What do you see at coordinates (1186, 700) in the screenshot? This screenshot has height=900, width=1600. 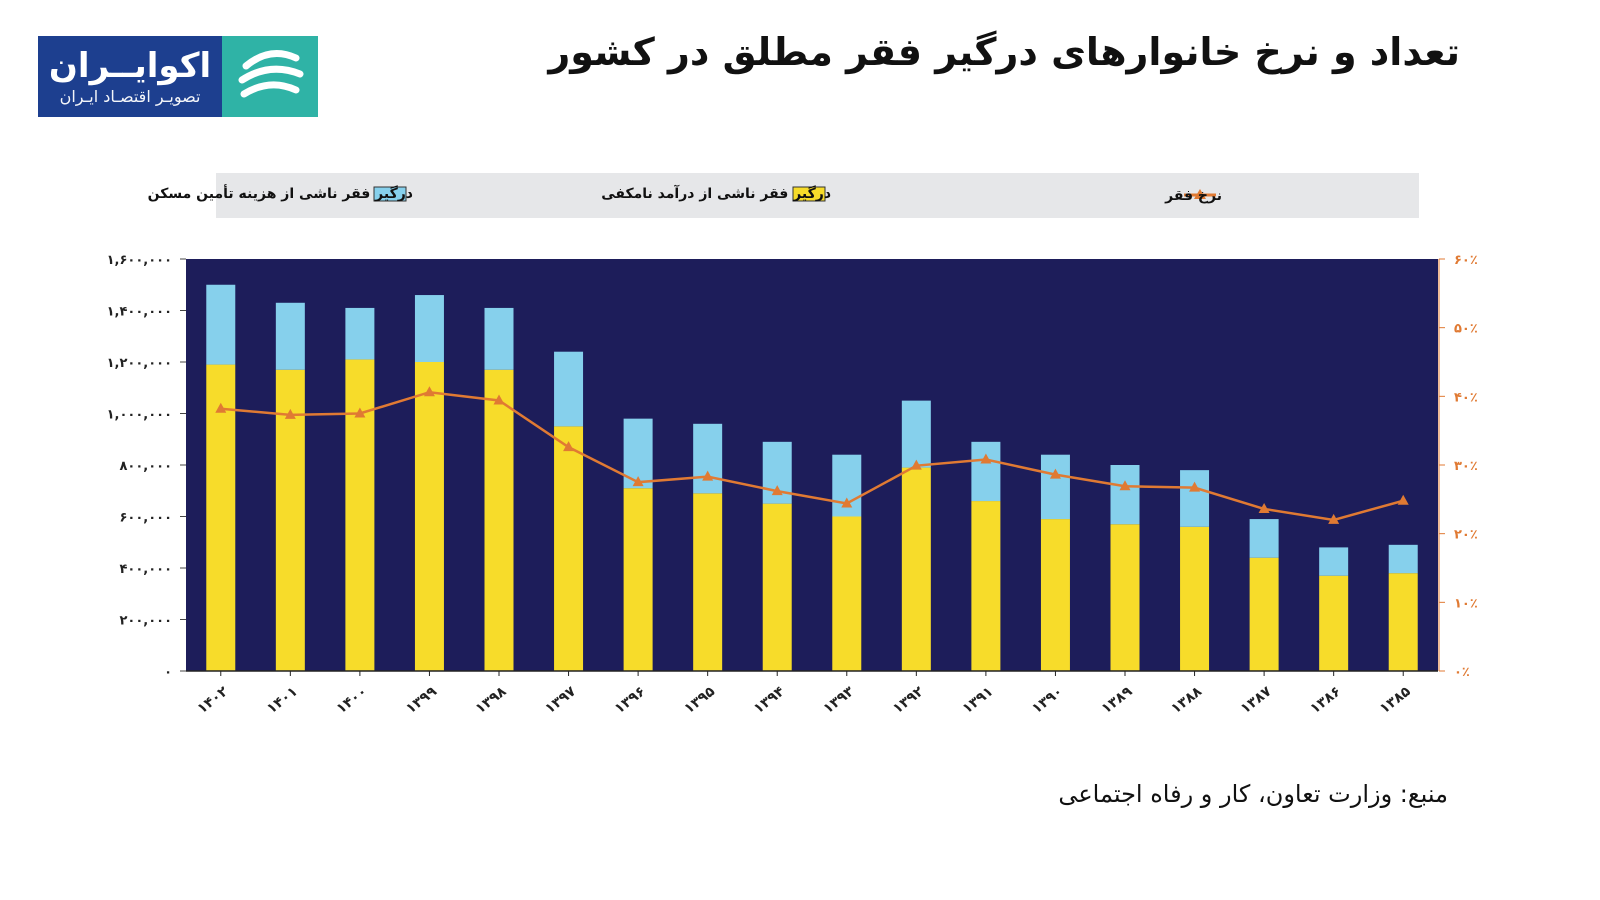 I see `x-tick-label: ۱۳۸۸` at bounding box center [1186, 700].